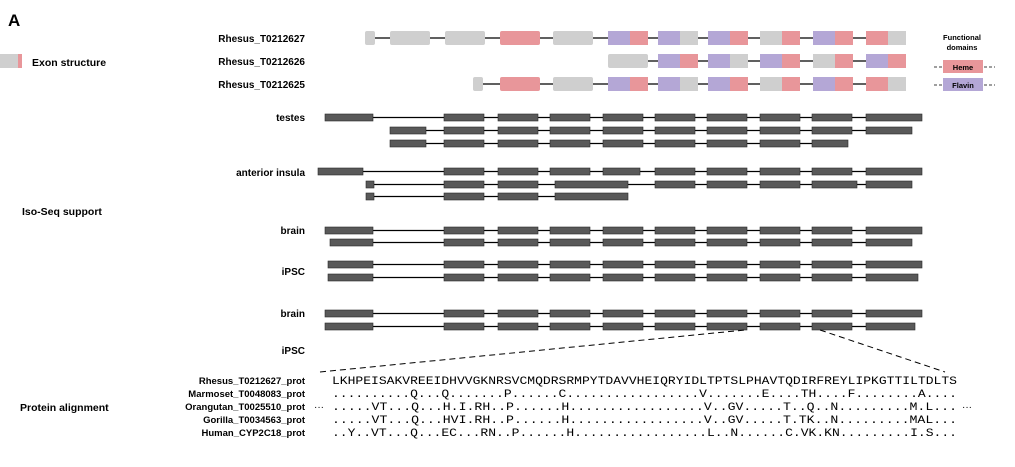 This screenshot has height=467, width=1015. Describe the element at coordinates (882, 351) in the screenshot. I see `zoom-line-right` at that location.